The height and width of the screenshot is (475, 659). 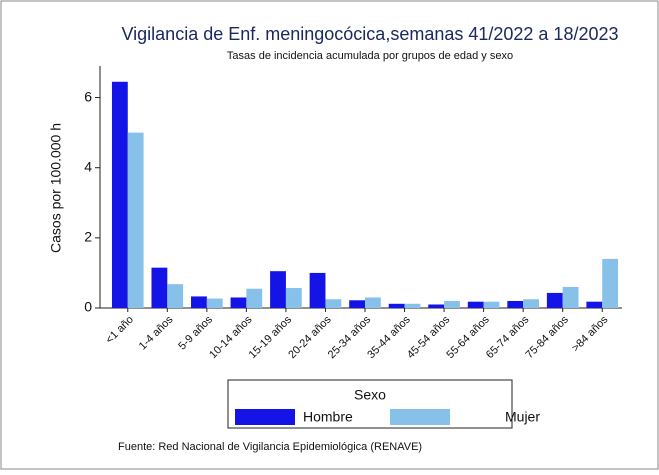 I want to click on legend-label: Mujer, so click(x=522, y=417).